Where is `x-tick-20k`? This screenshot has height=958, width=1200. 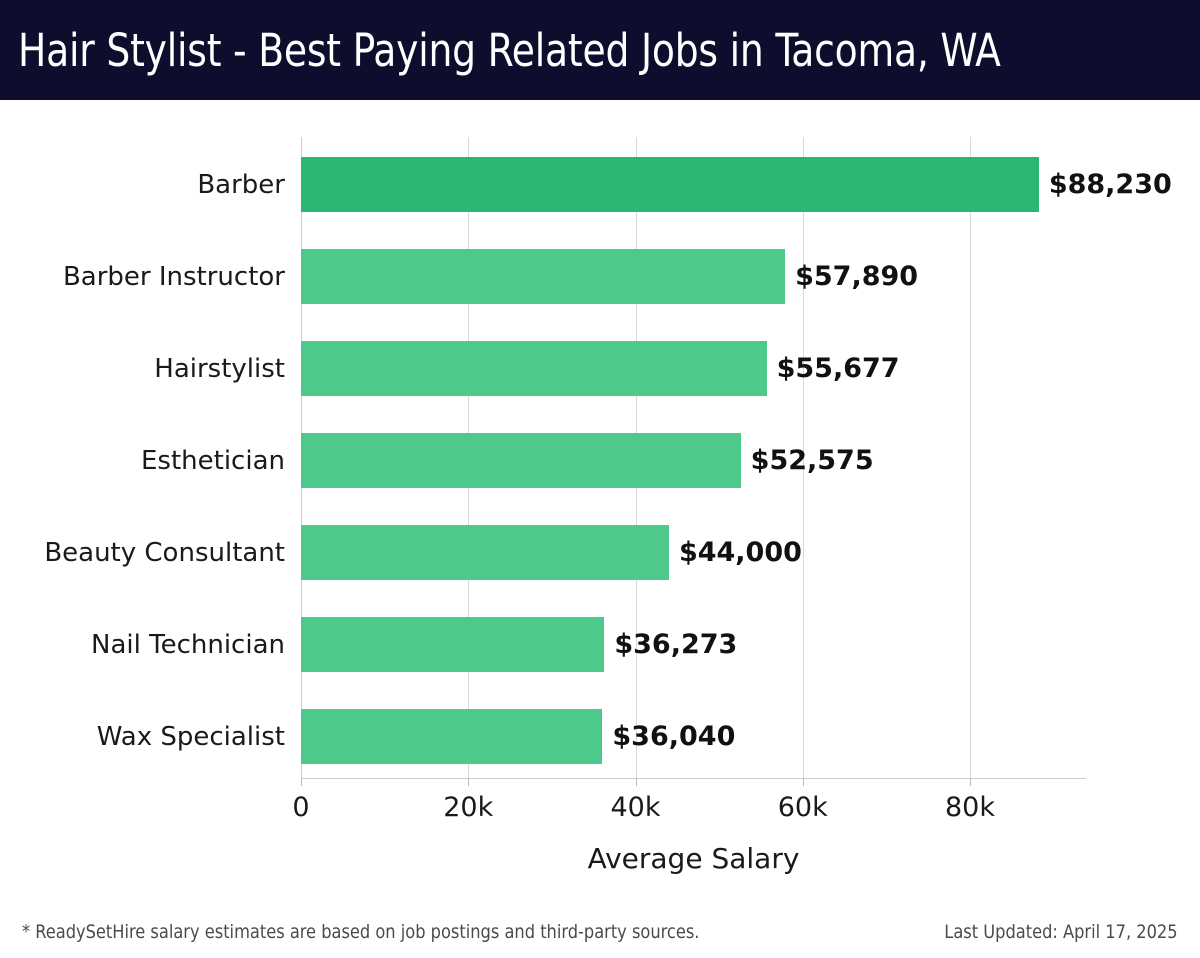
x-tick-20k is located at coordinates (469, 782).